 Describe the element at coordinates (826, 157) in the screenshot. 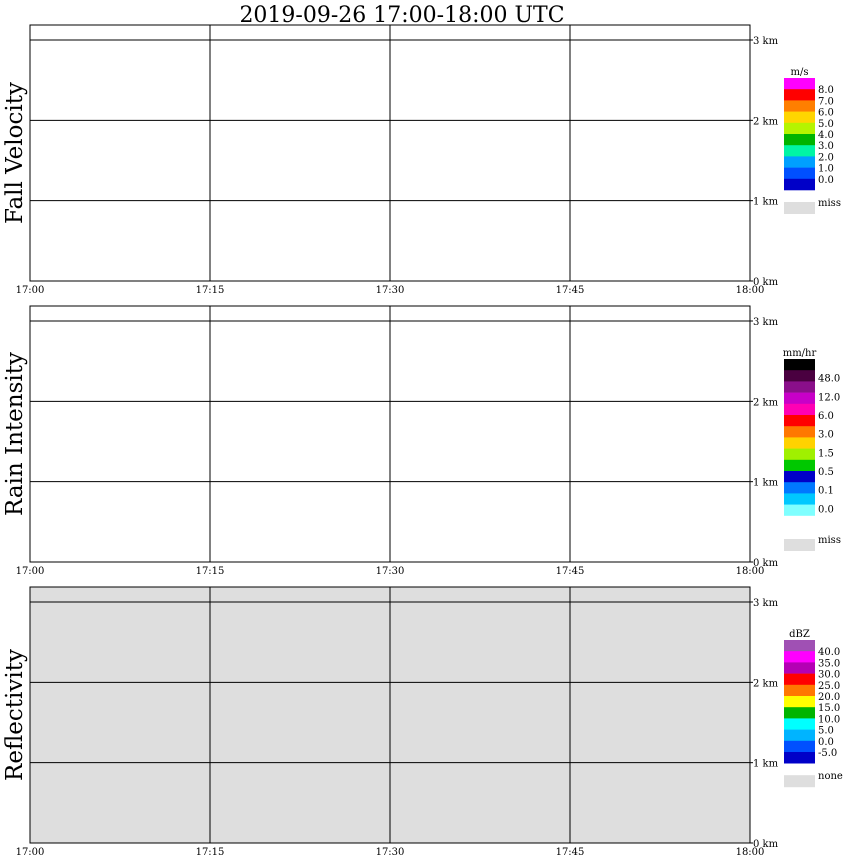

I see `legend-label: 2.0` at that location.